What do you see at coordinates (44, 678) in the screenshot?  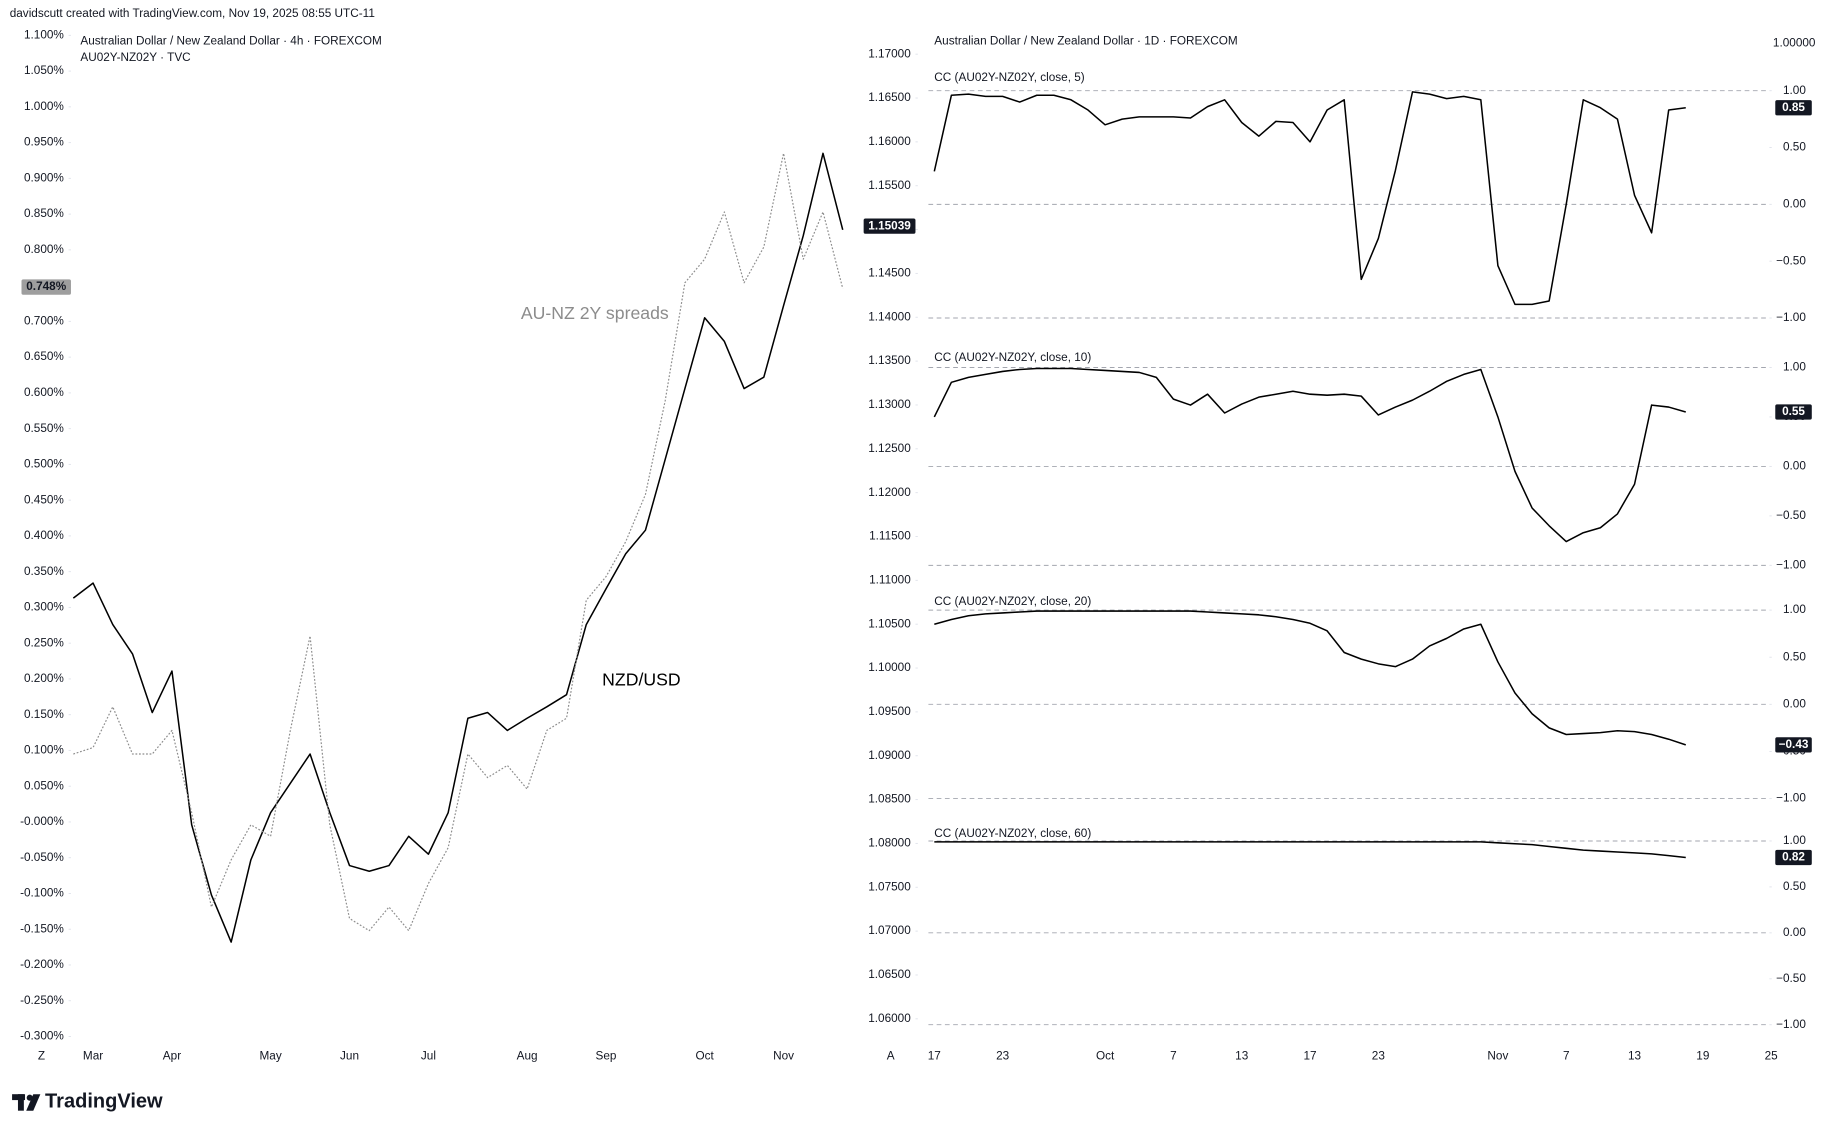 I see `y-tick-label: 0.200%` at bounding box center [44, 678].